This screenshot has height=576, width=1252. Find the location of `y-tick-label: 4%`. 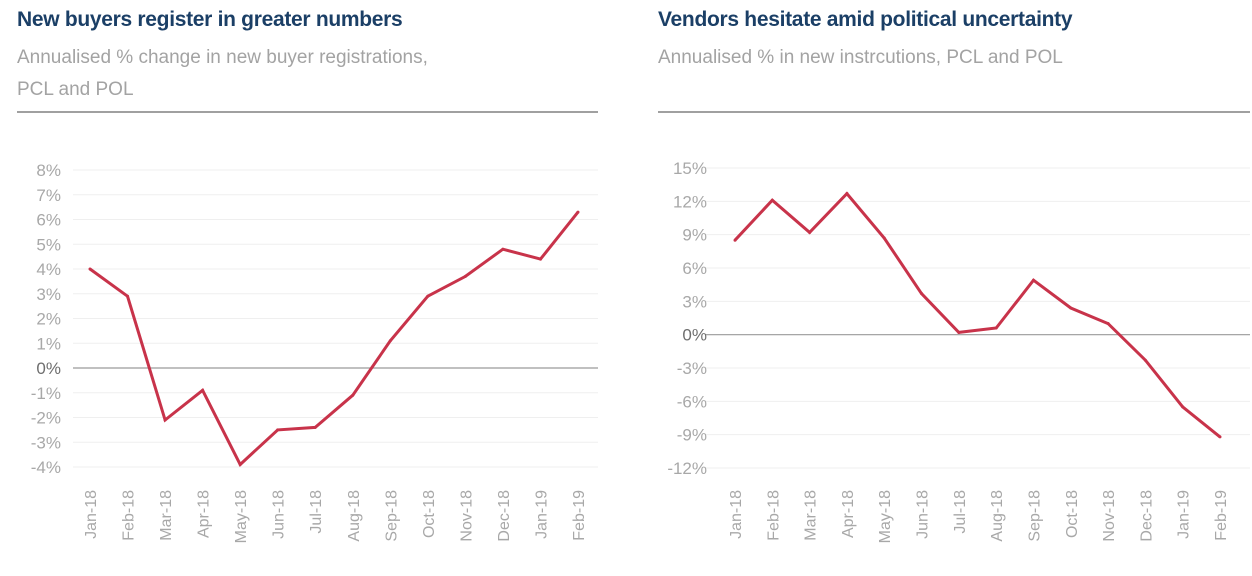

y-tick-label: 4% is located at coordinates (48, 269).